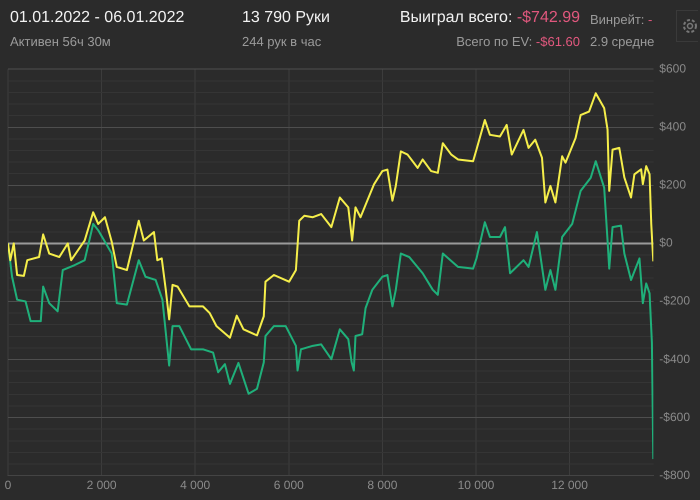 The image size is (700, 500). What do you see at coordinates (518, 41) in the screenshot?
I see `text: Всего по EV: -$61.60` at bounding box center [518, 41].